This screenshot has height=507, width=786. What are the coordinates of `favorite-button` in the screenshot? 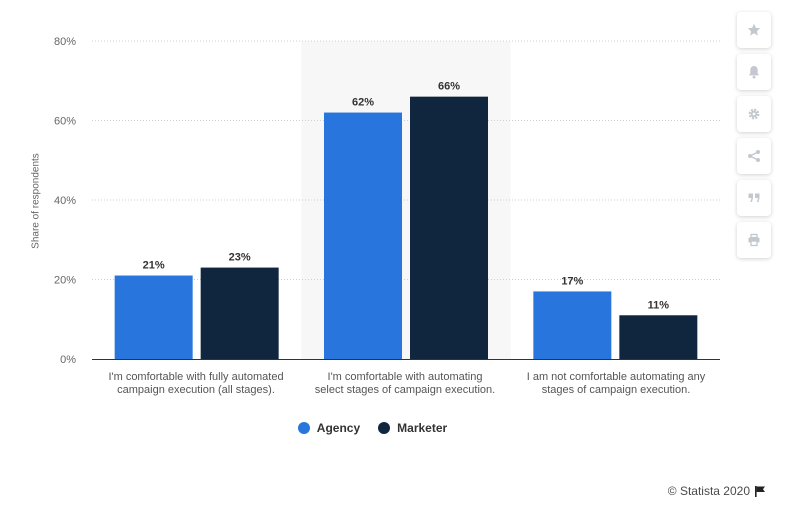 It's located at (754, 30).